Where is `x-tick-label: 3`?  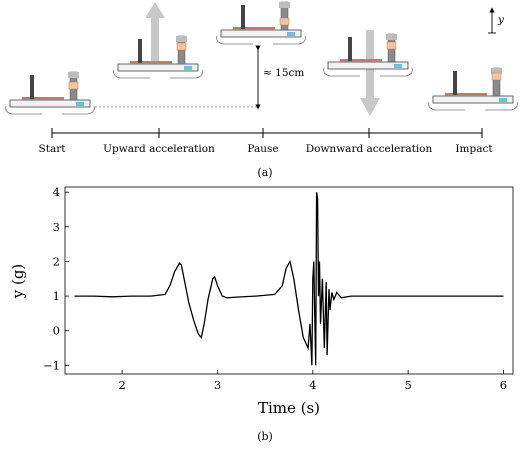
x-tick-label: 3 is located at coordinates (217, 385).